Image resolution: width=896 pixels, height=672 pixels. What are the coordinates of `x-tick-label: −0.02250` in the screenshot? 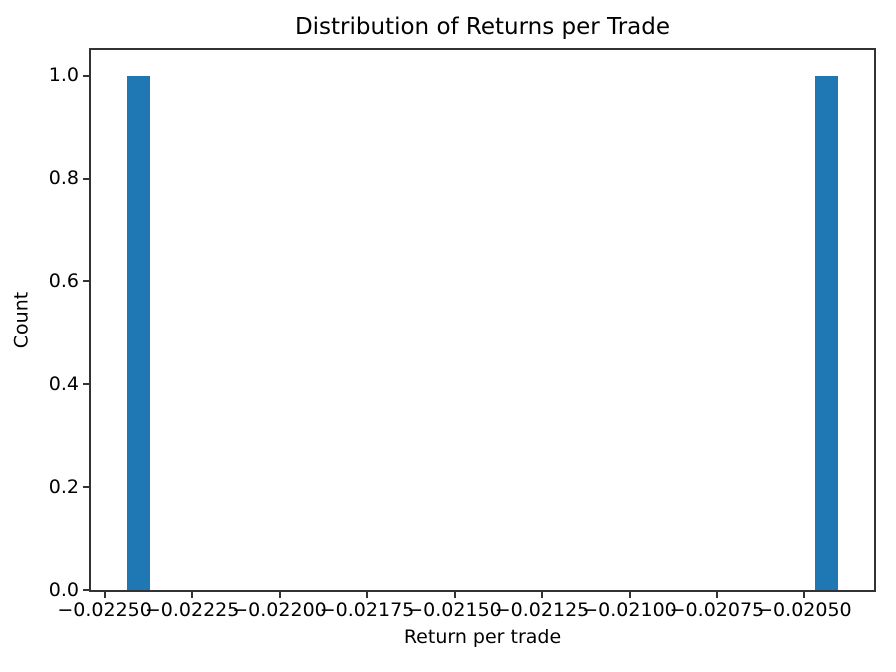 It's located at (104, 610).